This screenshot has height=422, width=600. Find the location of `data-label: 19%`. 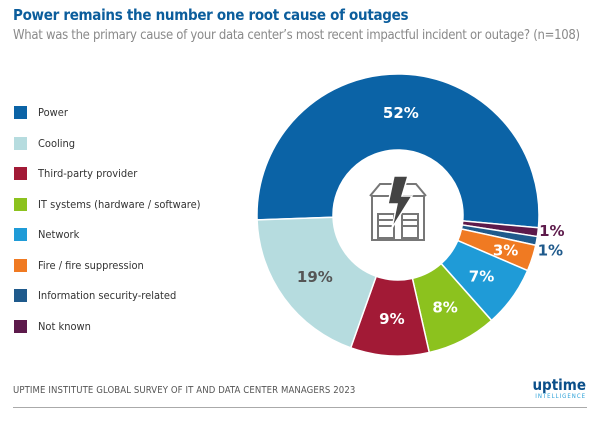

data-label: 19% is located at coordinates (315, 277).